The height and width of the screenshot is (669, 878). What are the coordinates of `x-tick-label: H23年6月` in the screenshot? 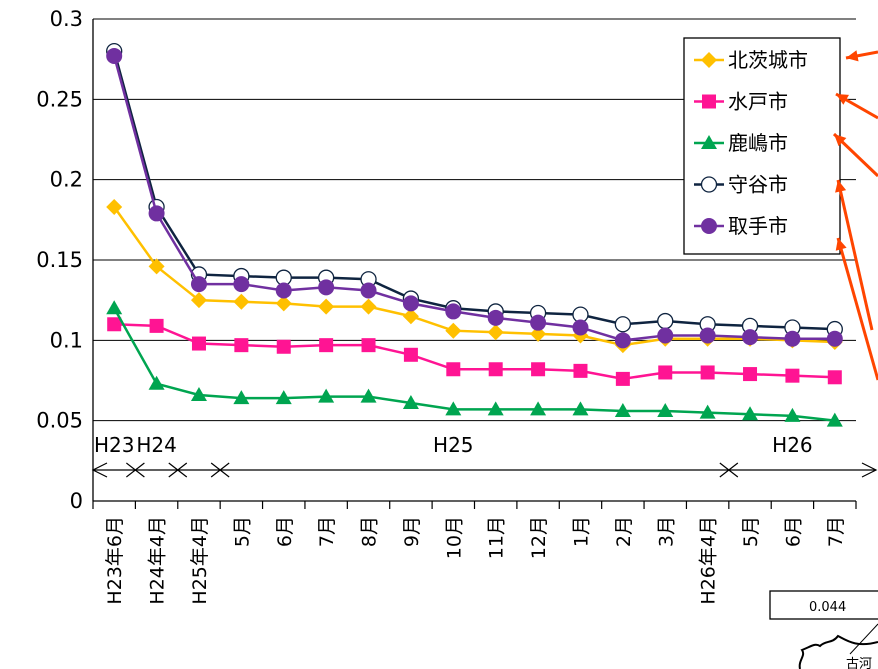 It's located at (115, 560).